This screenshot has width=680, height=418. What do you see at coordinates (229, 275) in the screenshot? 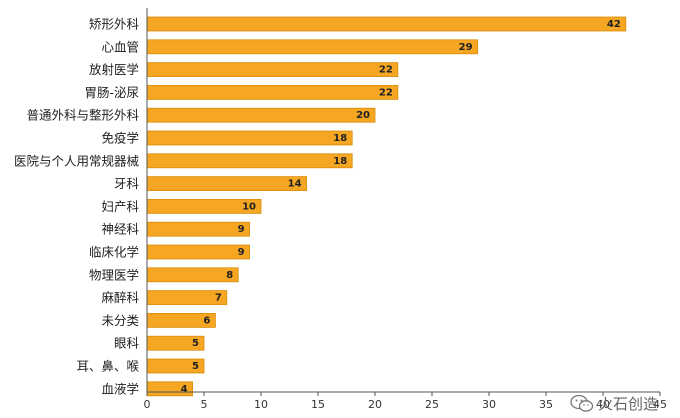
I see `value-label: 8` at bounding box center [229, 275].